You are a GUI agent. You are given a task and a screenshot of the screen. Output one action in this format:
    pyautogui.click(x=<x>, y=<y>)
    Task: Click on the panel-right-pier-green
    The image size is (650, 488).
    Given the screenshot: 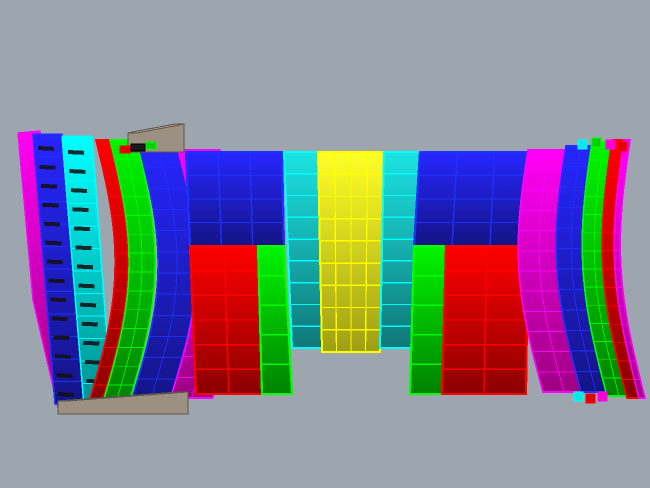 What is the action you would take?
    pyautogui.click(x=428, y=320)
    